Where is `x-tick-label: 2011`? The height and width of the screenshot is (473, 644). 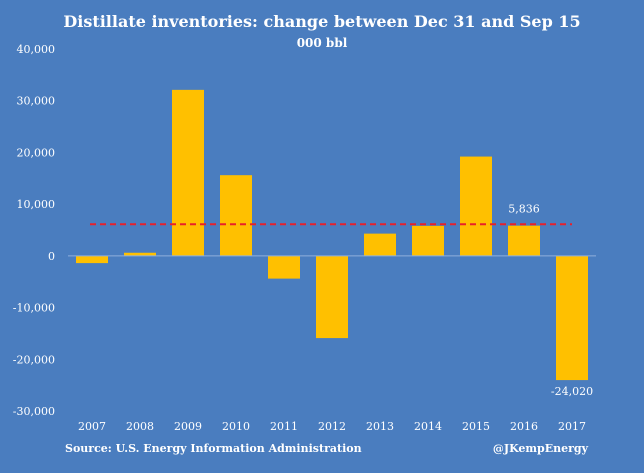 x-tick-label: 2011 is located at coordinates (284, 426).